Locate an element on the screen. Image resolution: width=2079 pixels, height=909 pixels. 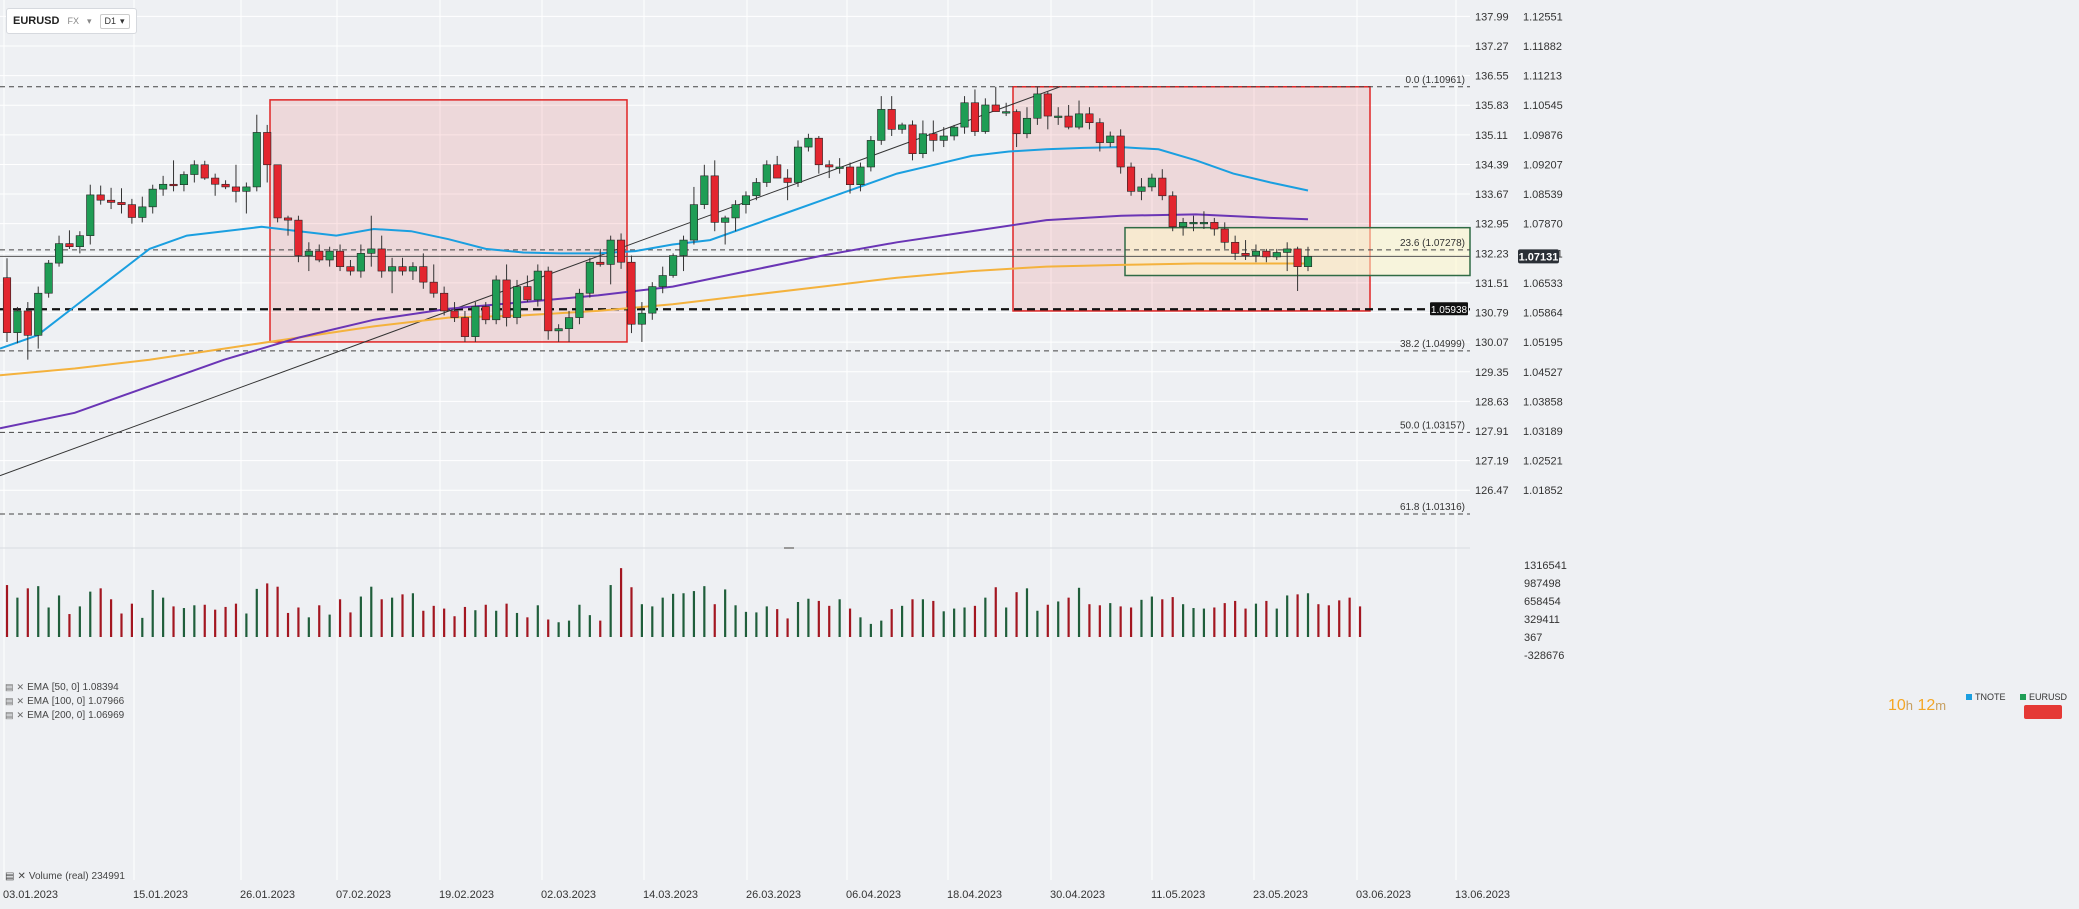
left-axis-tick-label: 130.07 is located at coordinates (1492, 343).